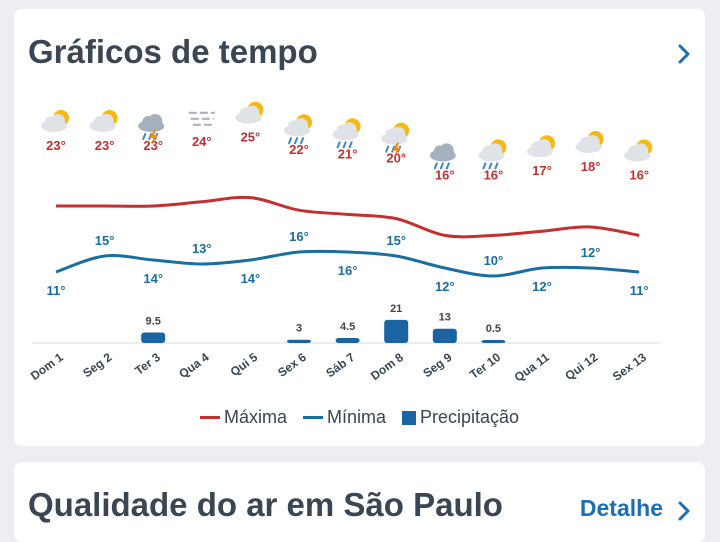  I want to click on x-axis-label: Qui 5, so click(244, 364).